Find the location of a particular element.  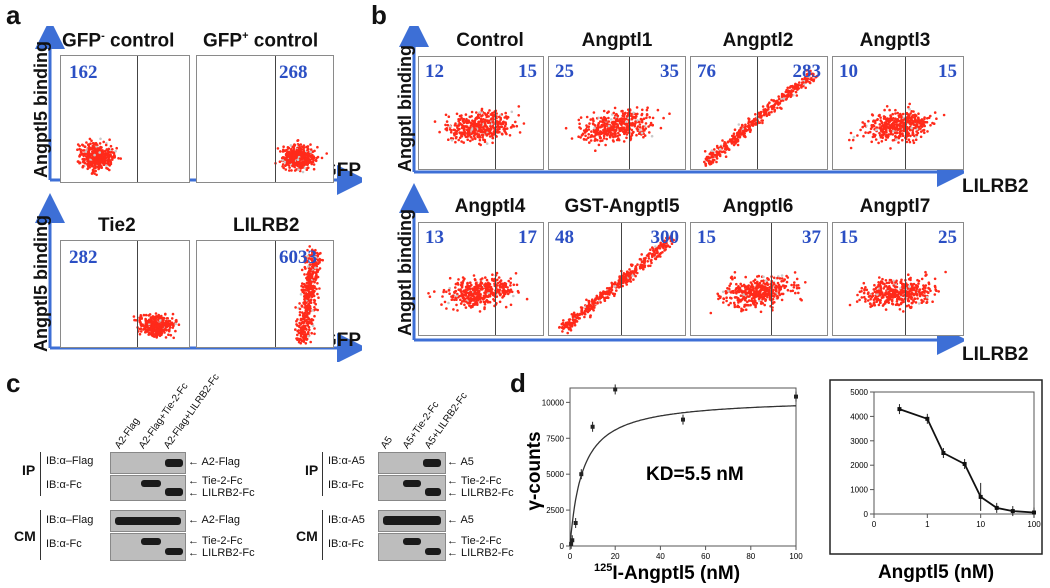

title-text: GFP is located at coordinates (82, 41).